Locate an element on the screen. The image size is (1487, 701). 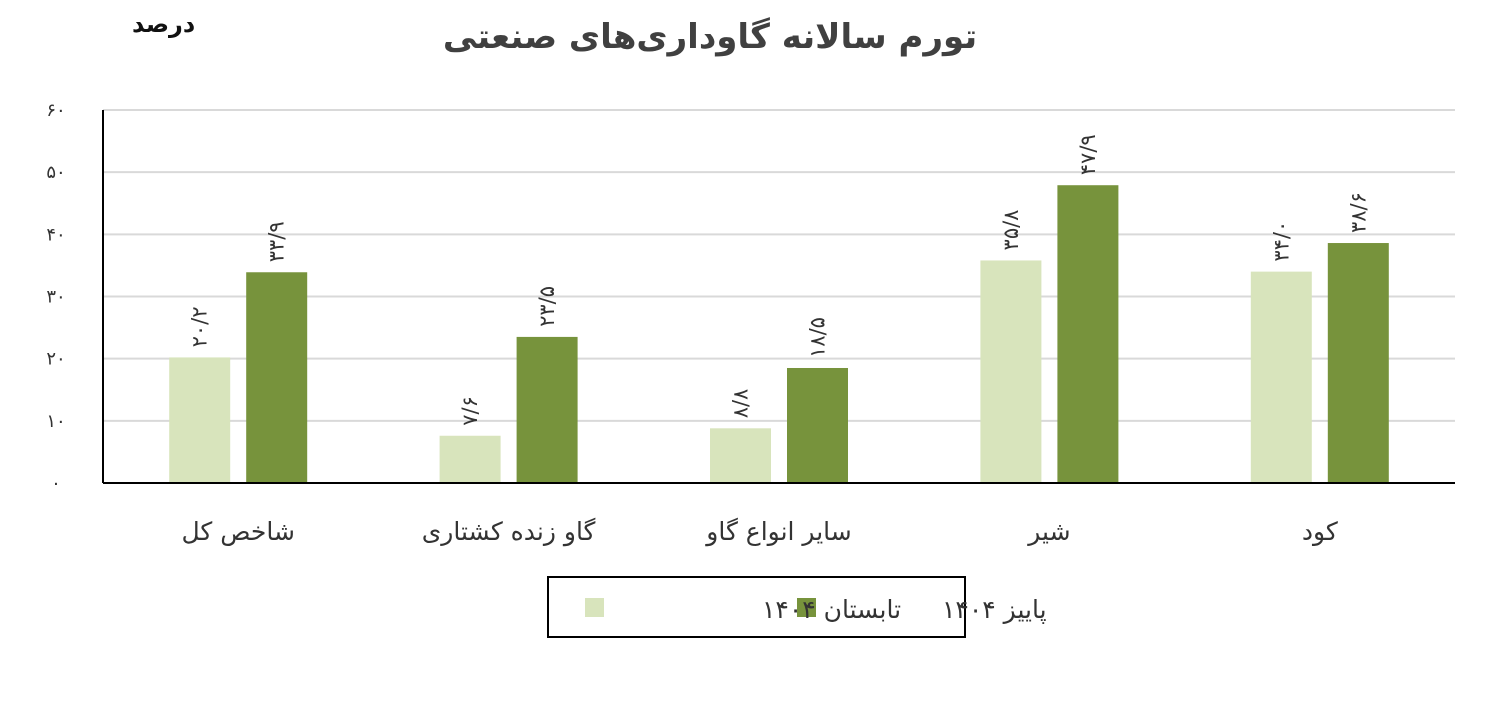
y-axis-tick-labels: ۰ ۱۰ ۲۰ ۳۰ ۴۰ ۵۰ ۶۰ is located at coordinates (55, 297).